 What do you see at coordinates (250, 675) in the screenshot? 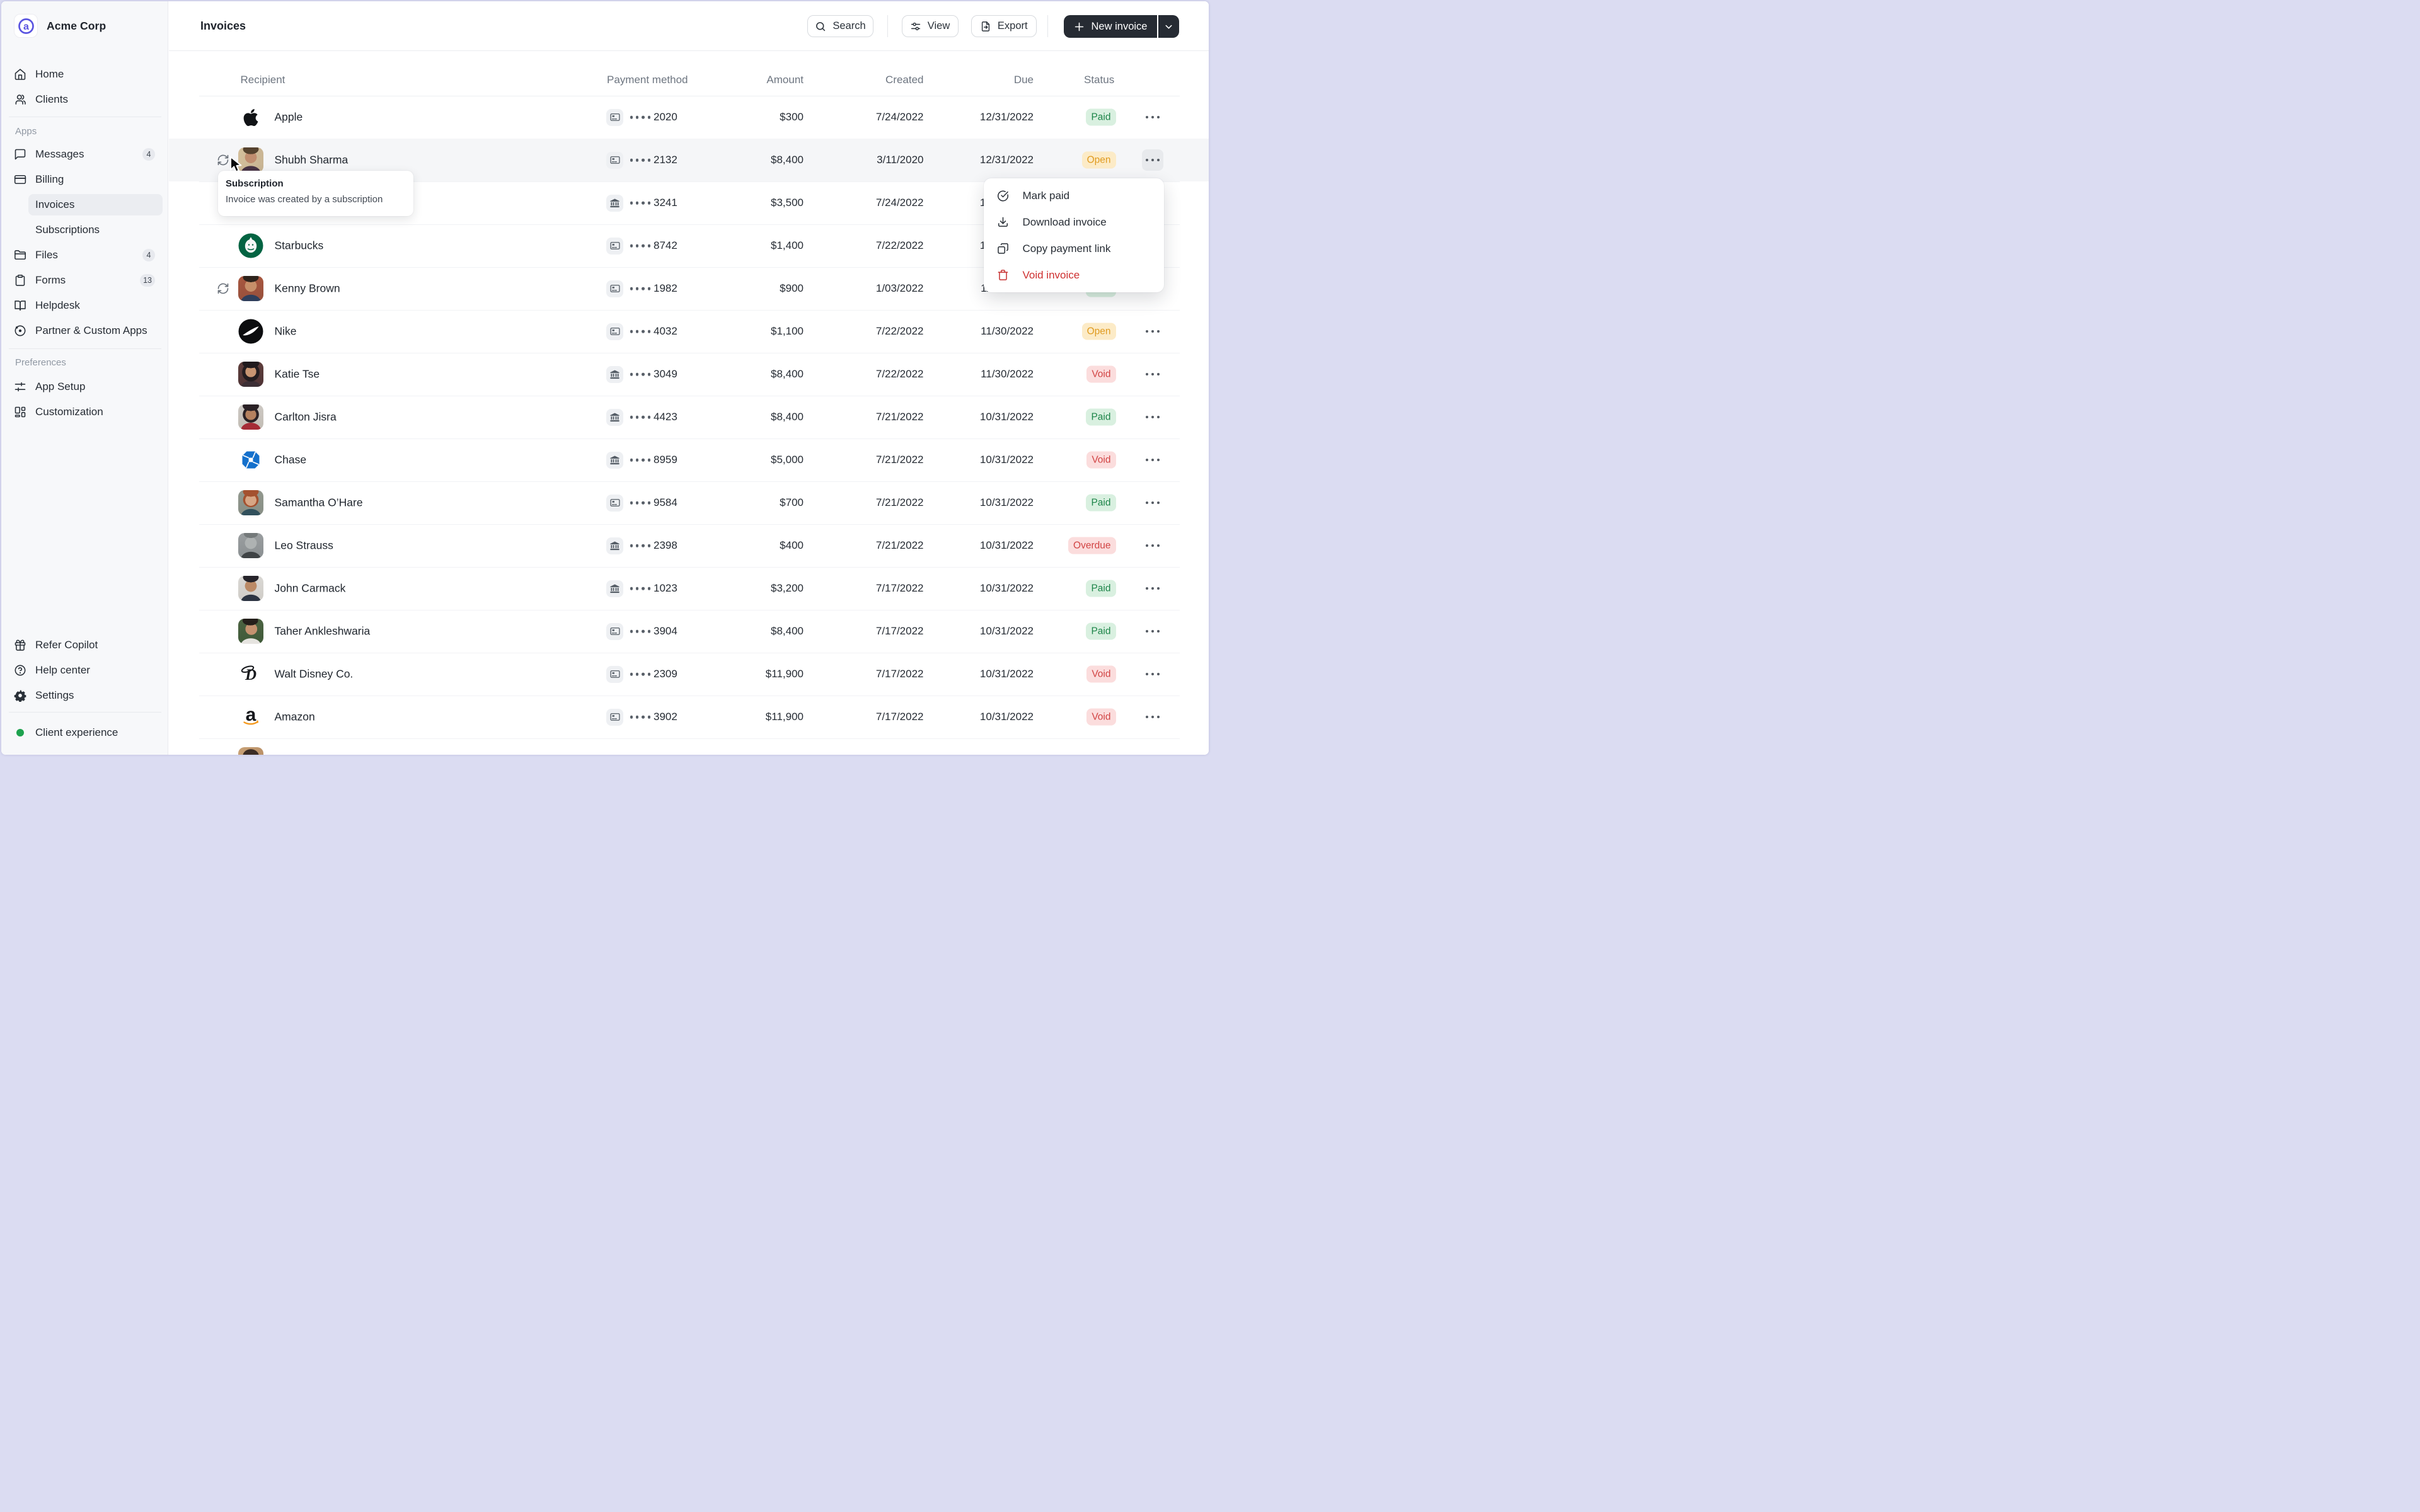
I see `svg-text: D` at bounding box center [250, 675].